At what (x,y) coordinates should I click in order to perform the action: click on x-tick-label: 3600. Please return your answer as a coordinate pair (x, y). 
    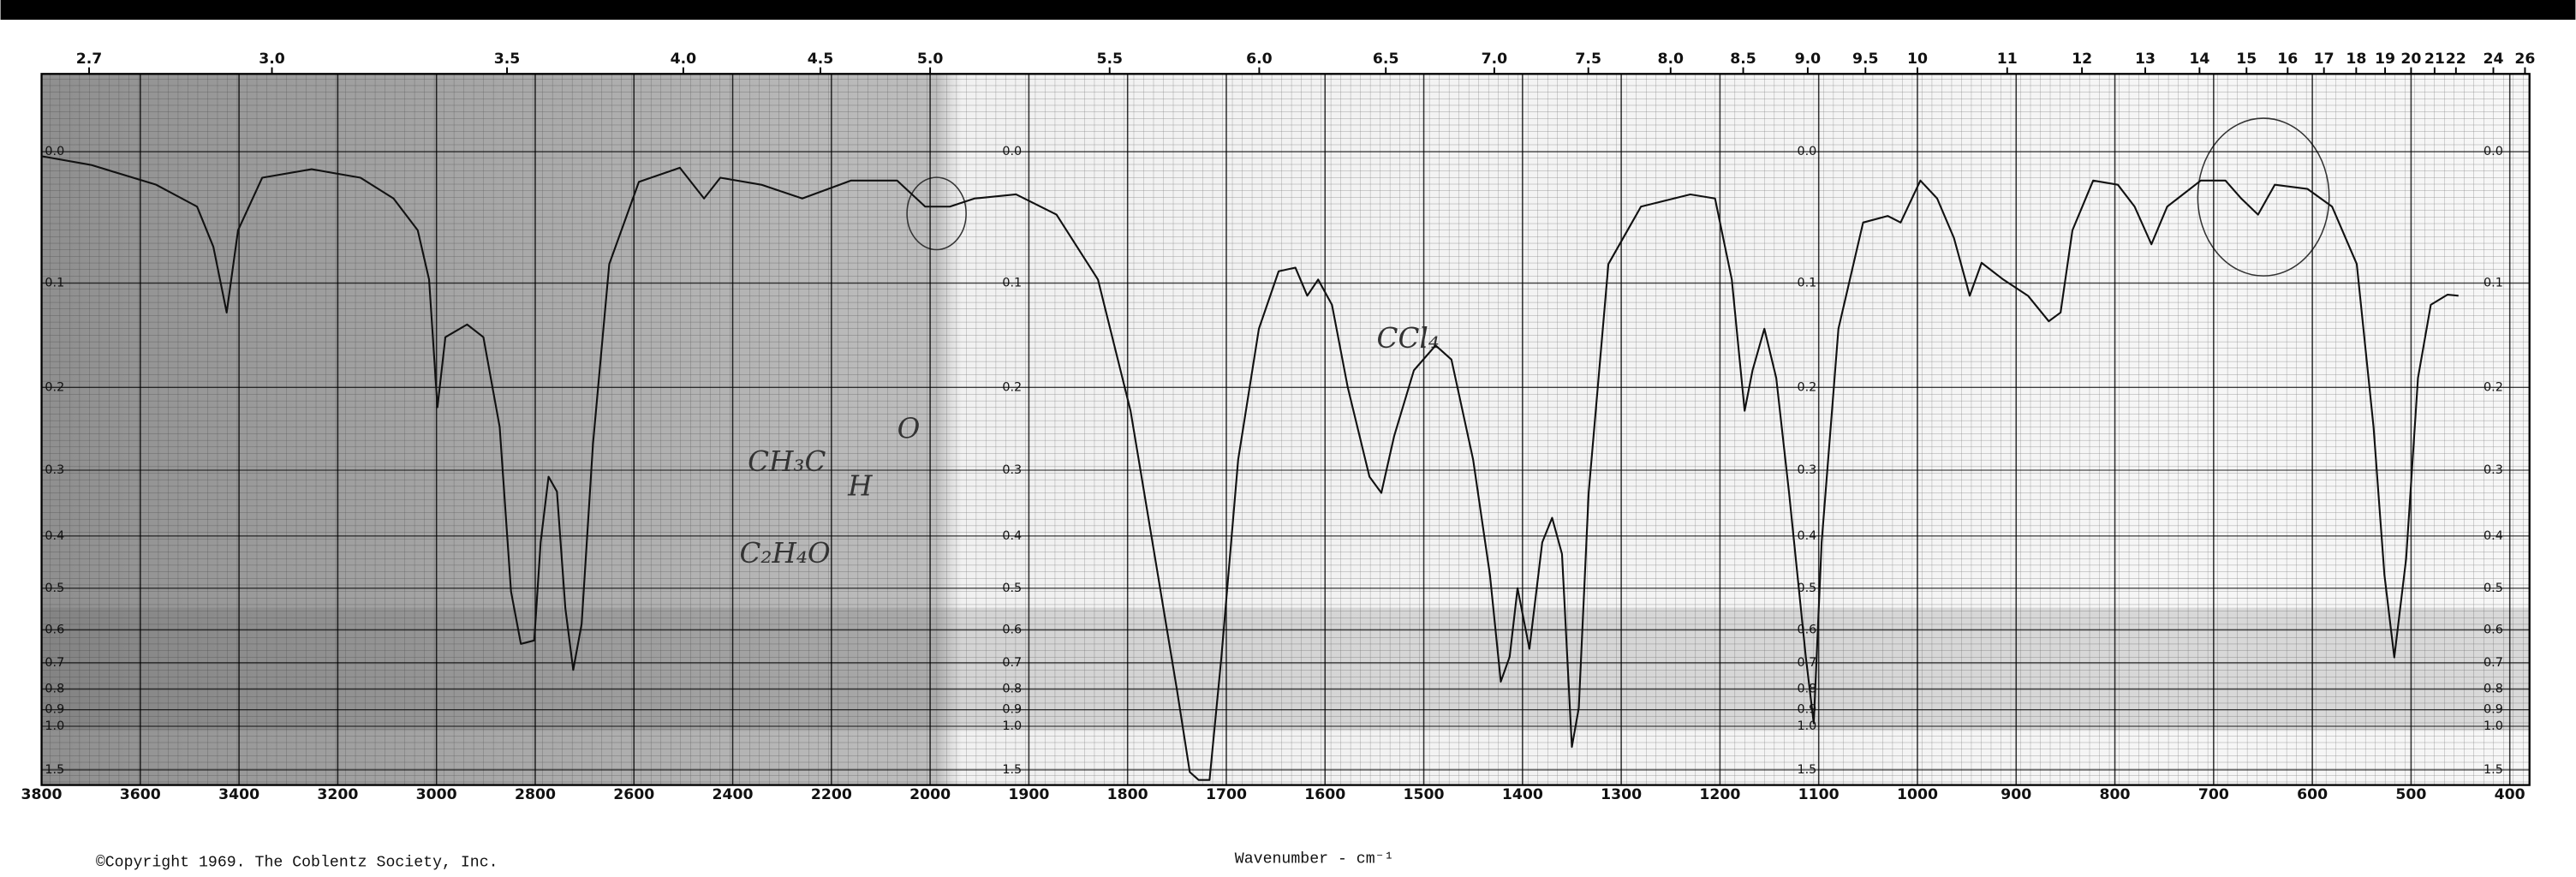
    Looking at the image, I should click on (140, 794).